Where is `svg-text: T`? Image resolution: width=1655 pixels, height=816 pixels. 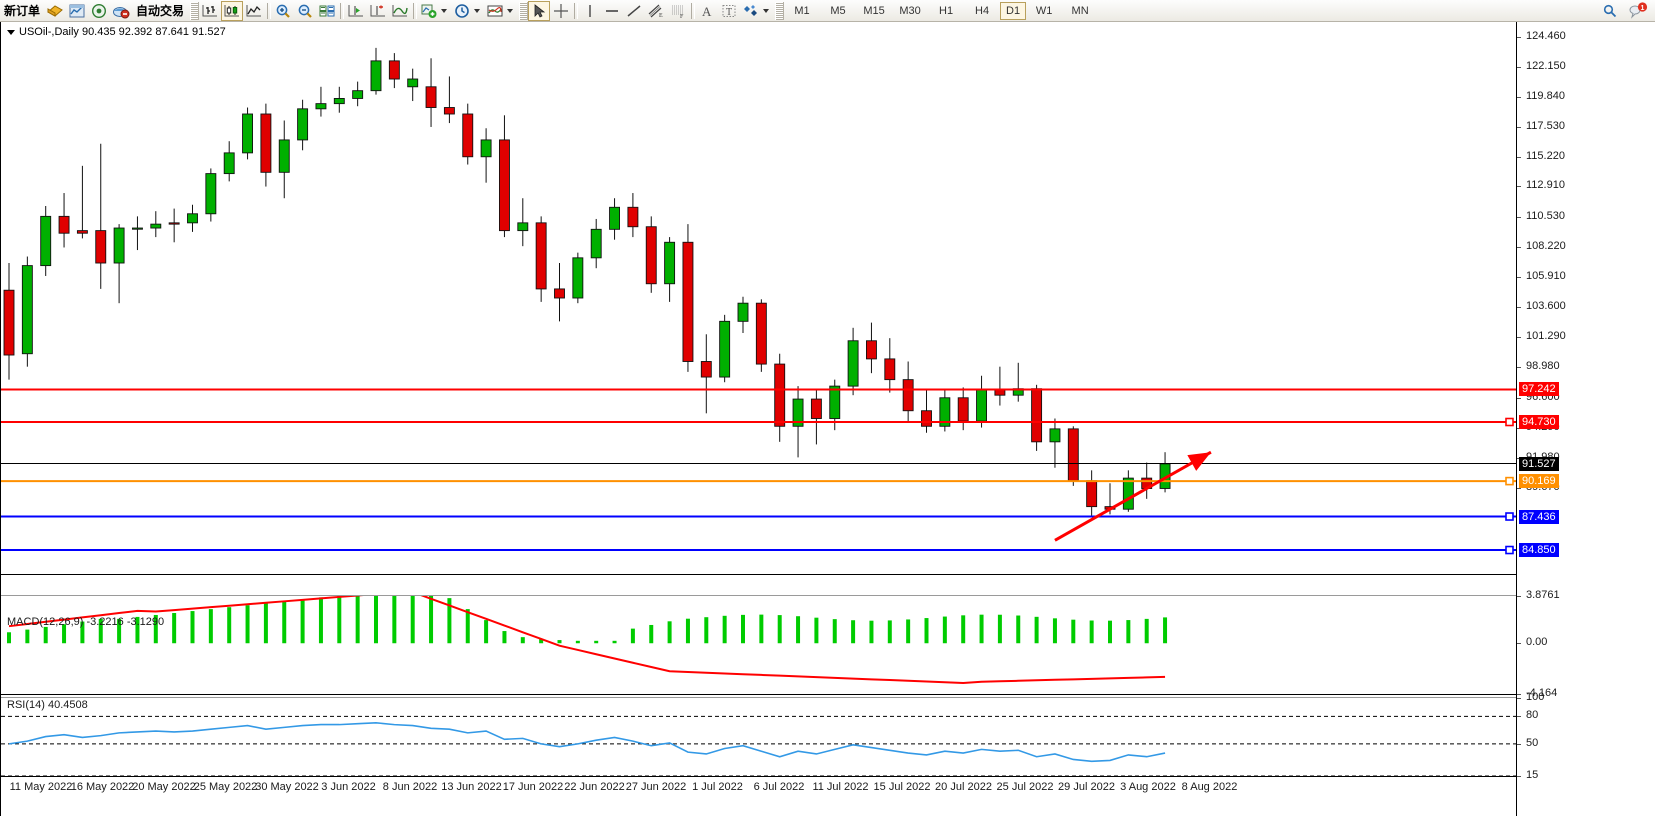 svg-text: T is located at coordinates (729, 12).